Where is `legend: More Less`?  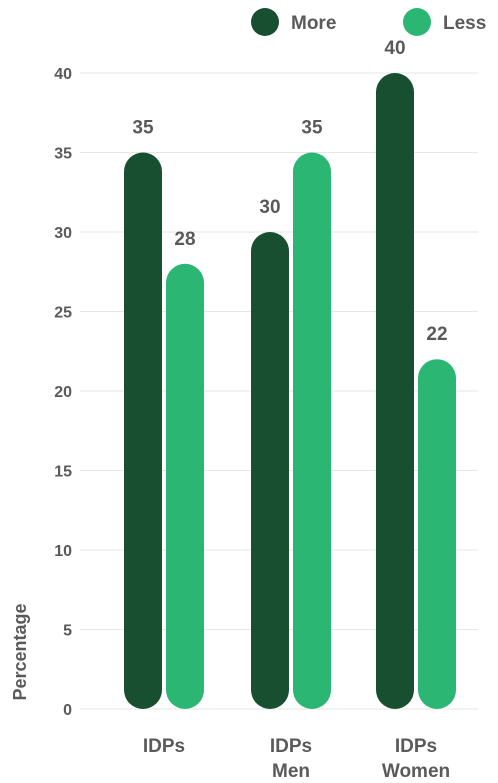 legend: More Less is located at coordinates (368, 22).